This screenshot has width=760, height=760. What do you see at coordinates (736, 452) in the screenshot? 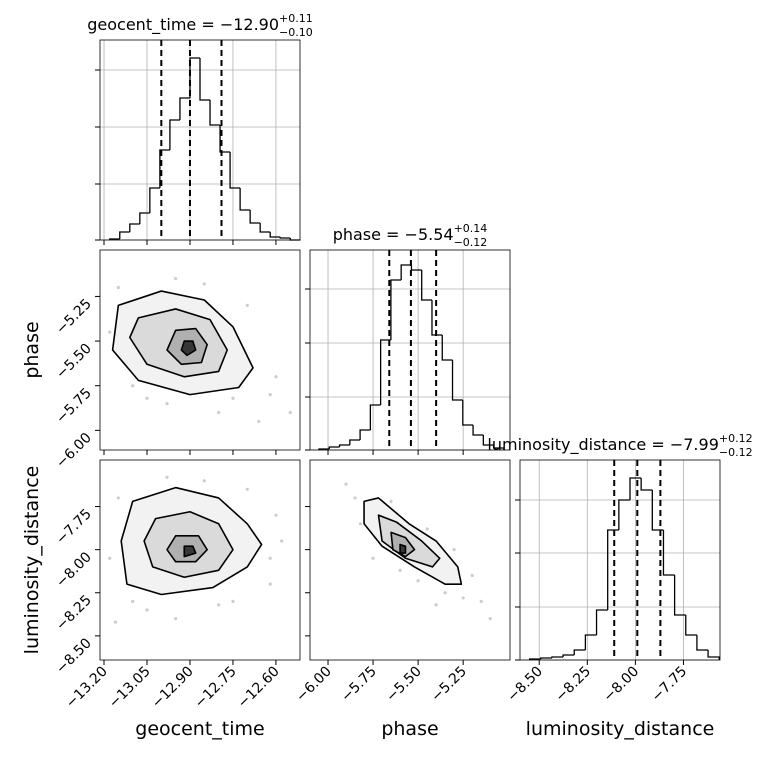
I see `title-lower: −0.12` at bounding box center [736, 452].